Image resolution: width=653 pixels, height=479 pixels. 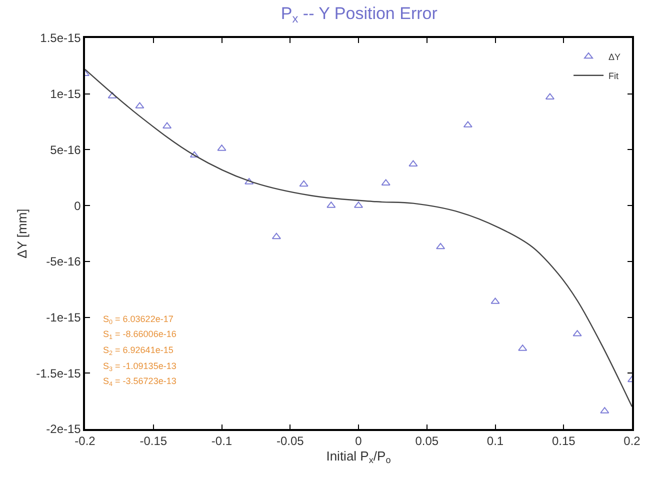 I want to click on x-tick-label: 0.15, so click(x=564, y=441).